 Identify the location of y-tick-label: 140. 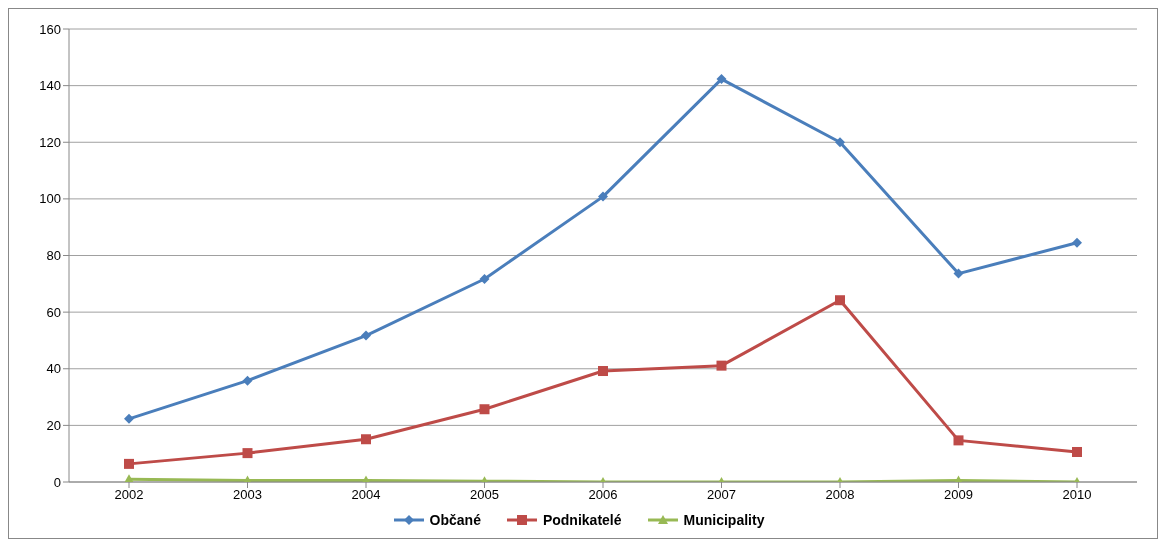
(50, 86).